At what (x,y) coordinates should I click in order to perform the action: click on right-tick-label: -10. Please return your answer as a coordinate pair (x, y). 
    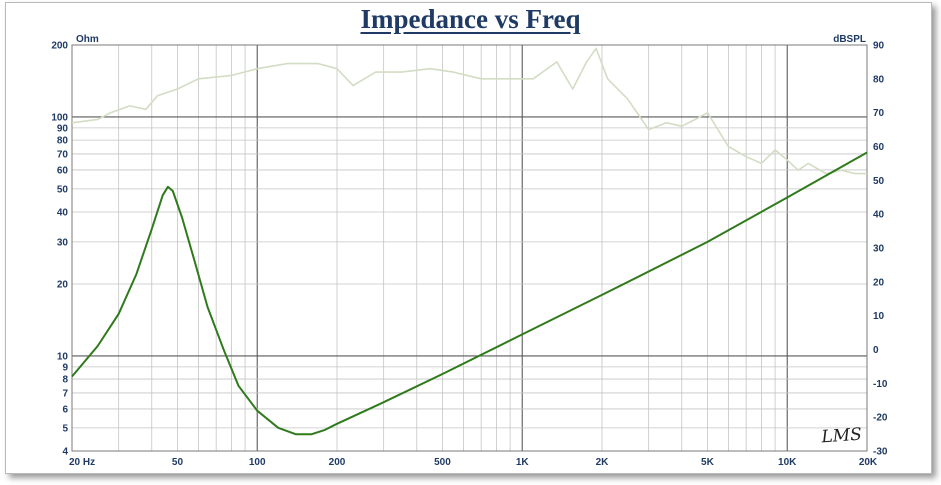
    Looking at the image, I should click on (880, 384).